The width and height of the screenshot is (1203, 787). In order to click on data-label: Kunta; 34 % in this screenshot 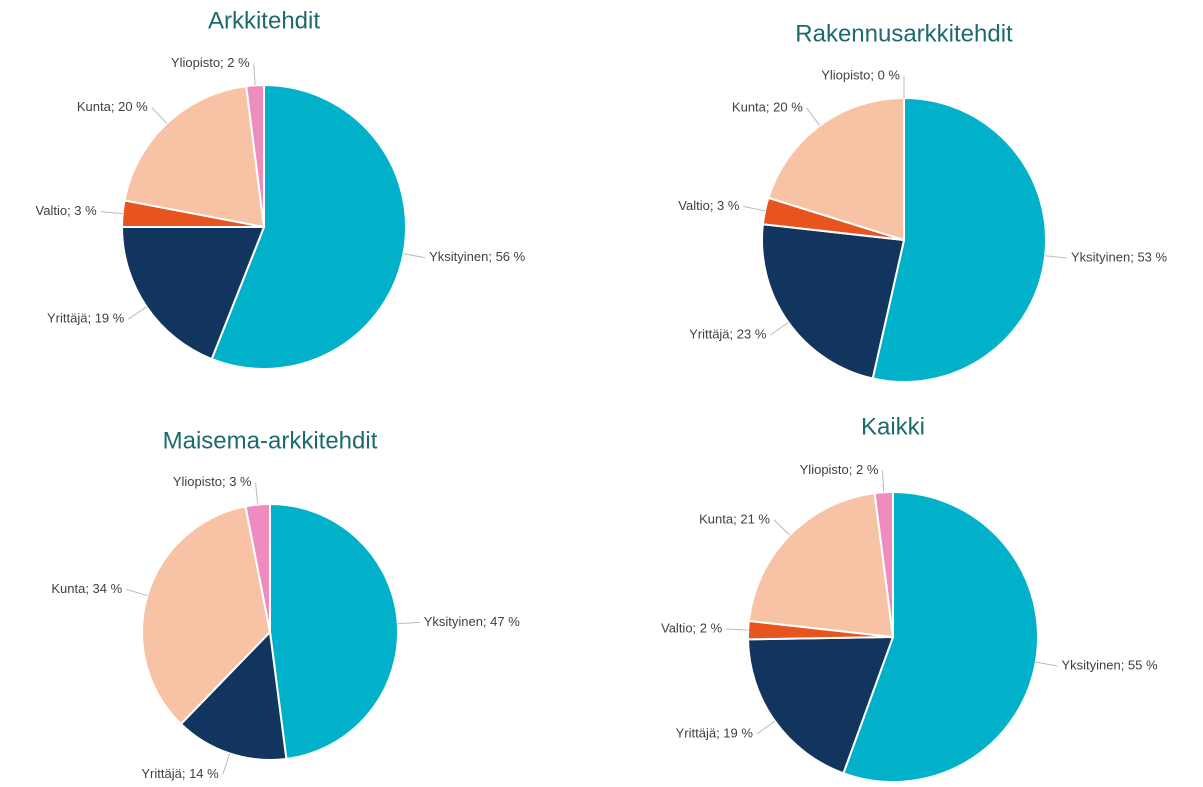, I will do `click(86, 588)`.